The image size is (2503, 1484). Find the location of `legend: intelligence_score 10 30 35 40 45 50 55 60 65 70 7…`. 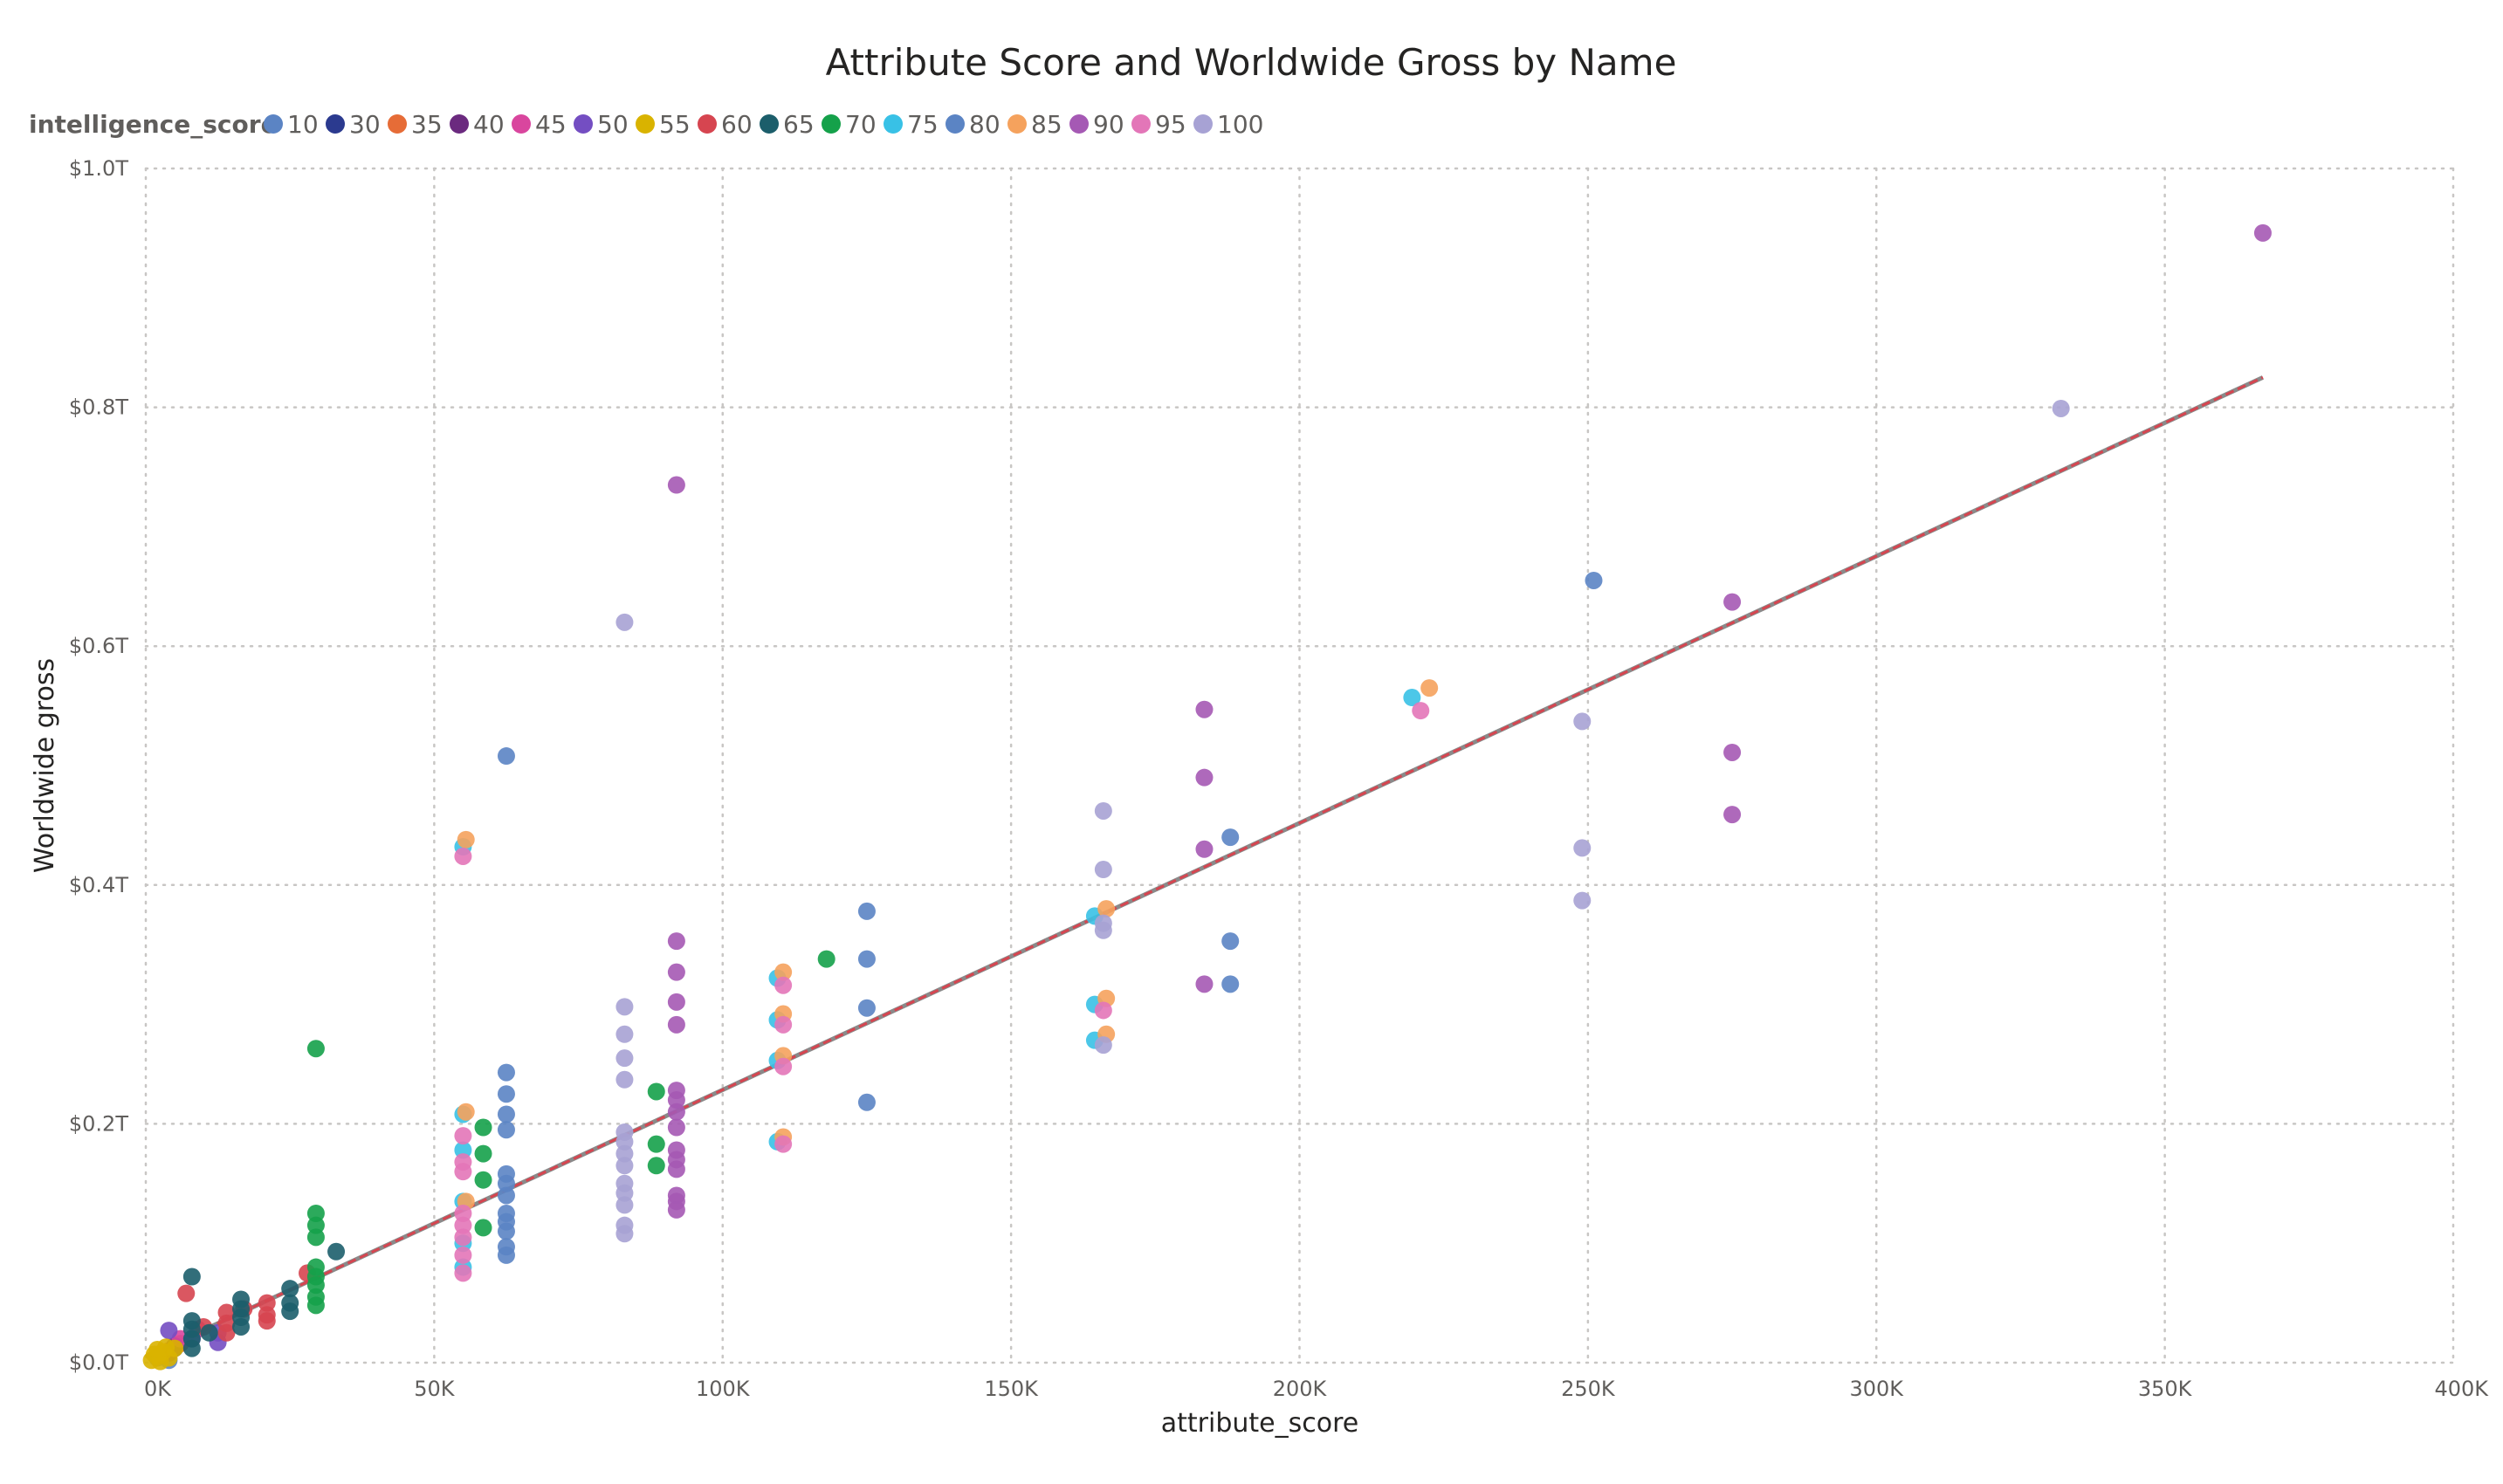

legend: intelligence_score 10 30 35 40 45 50 55 60 65 70 7… is located at coordinates (646, 124).